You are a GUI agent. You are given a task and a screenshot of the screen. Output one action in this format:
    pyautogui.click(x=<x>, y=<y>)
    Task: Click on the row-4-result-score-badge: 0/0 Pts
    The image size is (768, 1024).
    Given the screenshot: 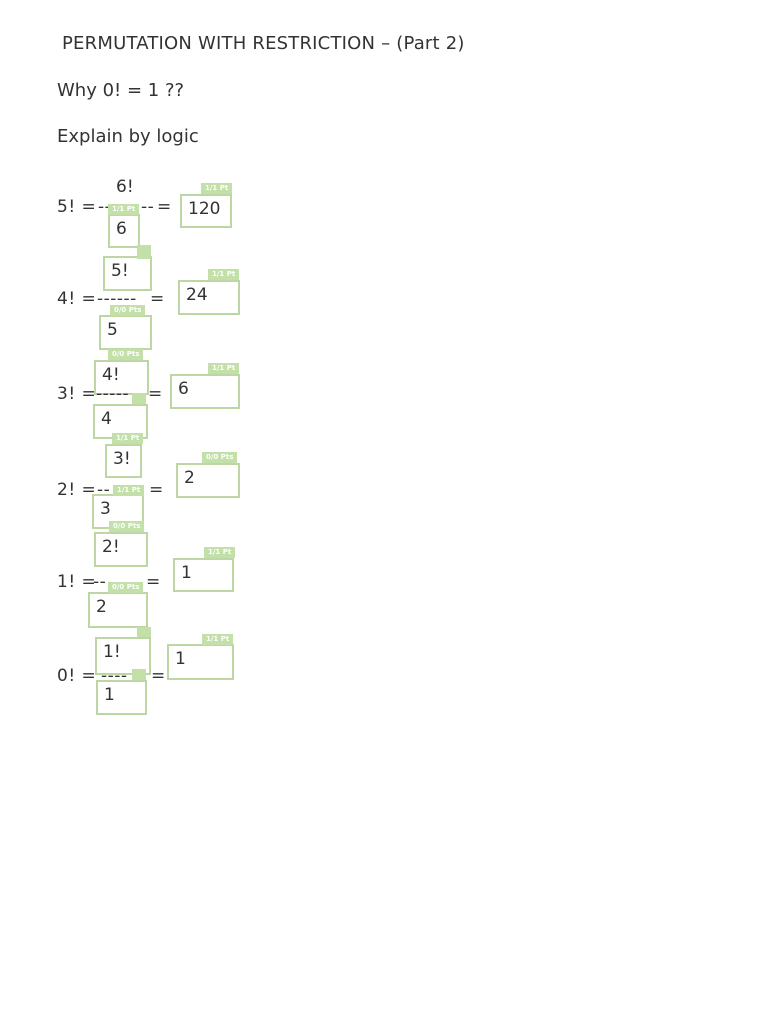 What is the action you would take?
    pyautogui.click(x=220, y=457)
    